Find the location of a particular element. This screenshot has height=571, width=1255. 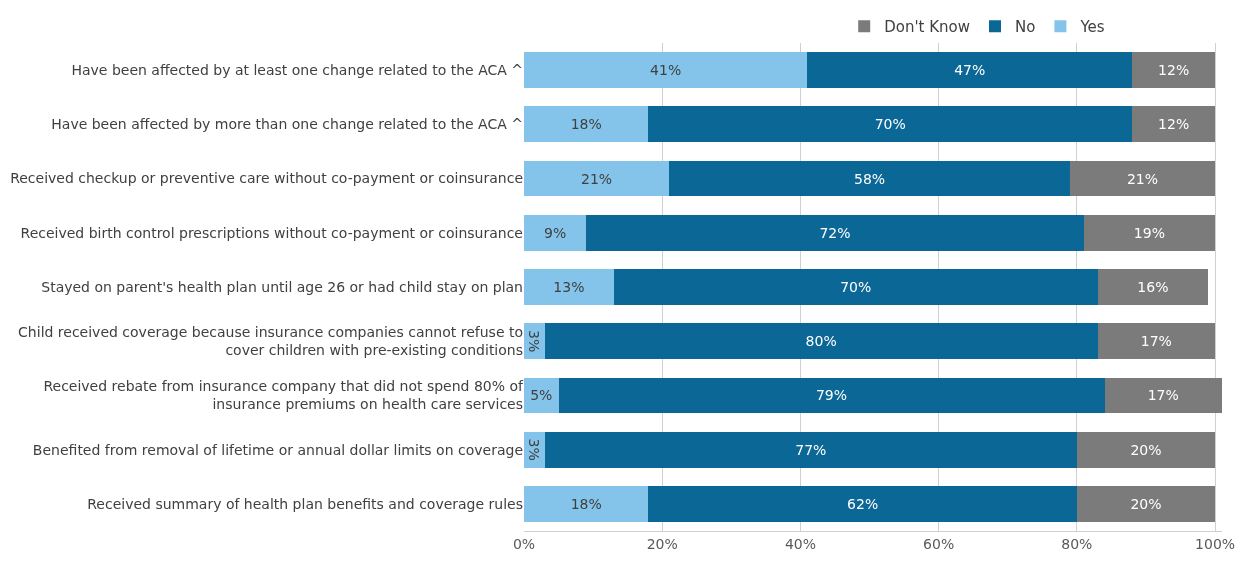

data-label: 77% is located at coordinates (811, 449).